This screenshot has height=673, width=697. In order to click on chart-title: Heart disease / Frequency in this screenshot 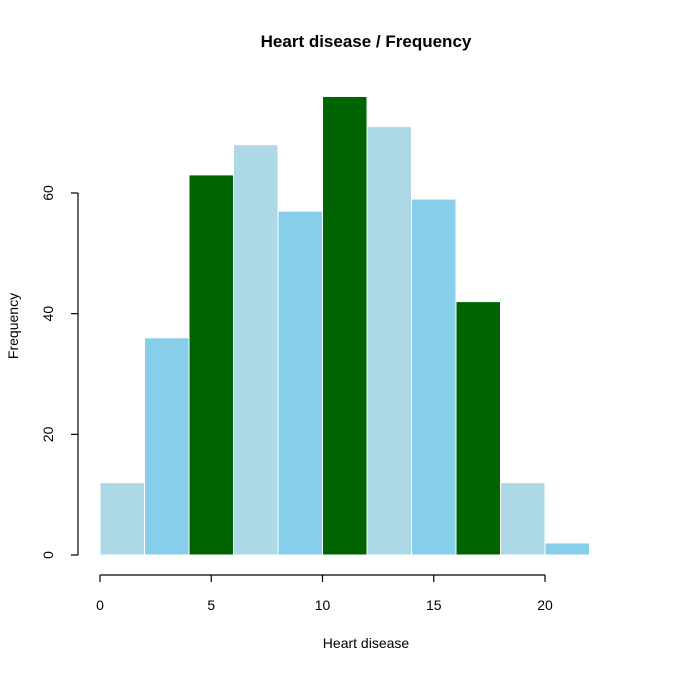, I will do `click(366, 41)`.